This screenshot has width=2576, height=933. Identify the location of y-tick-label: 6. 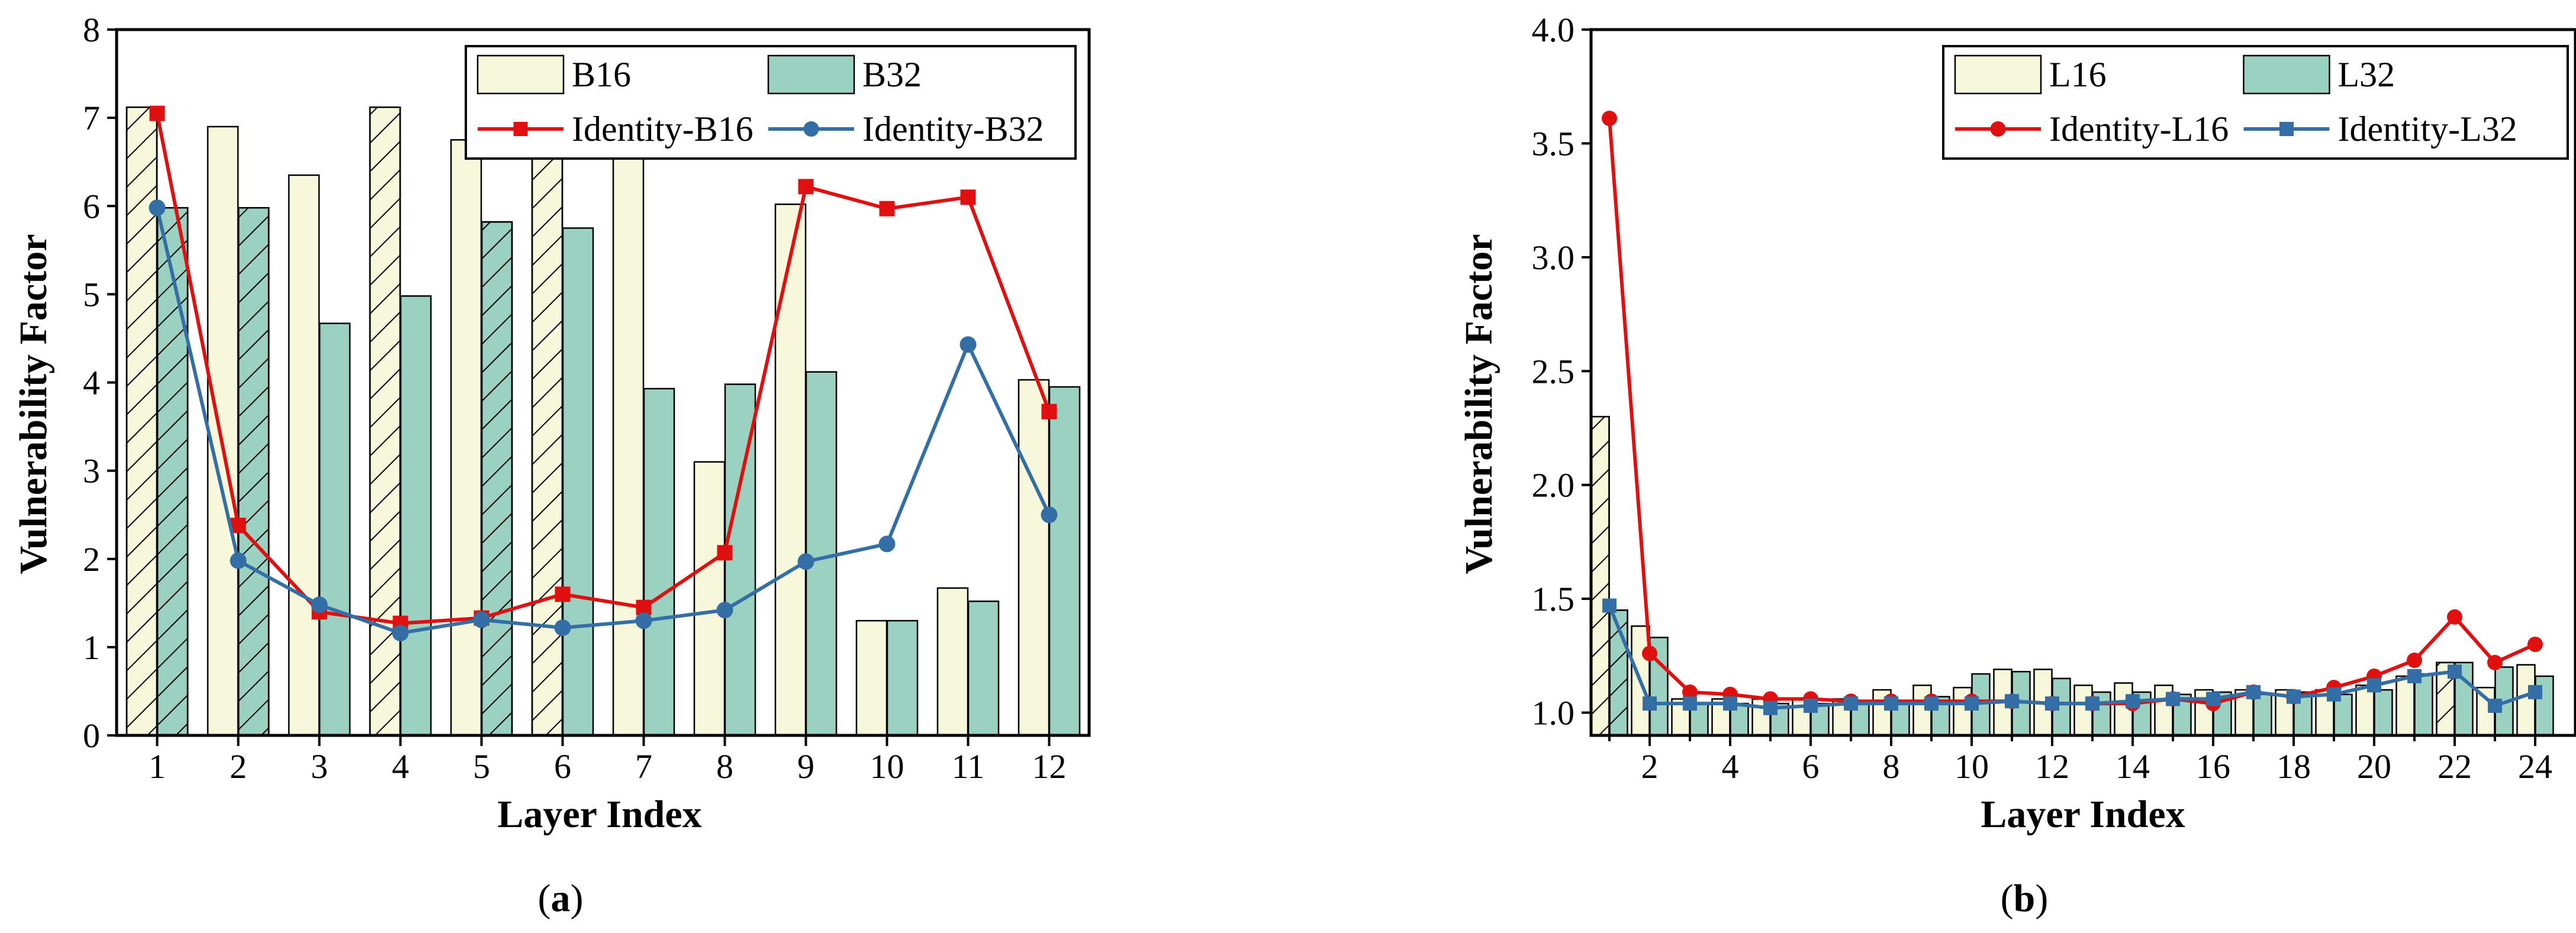
(92, 206).